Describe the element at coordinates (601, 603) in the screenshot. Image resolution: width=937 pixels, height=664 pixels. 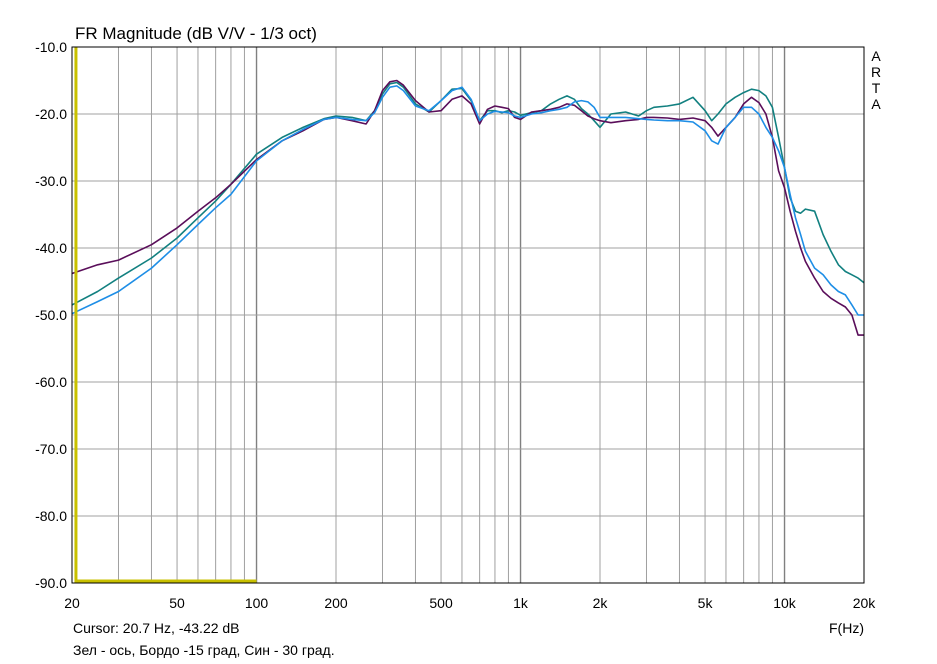
I see `x-tick-label: 2k` at that location.